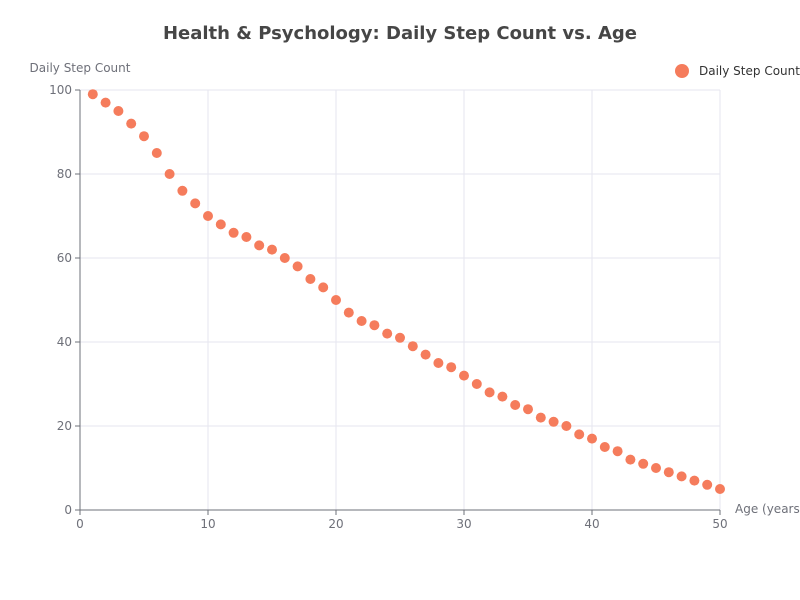 Image resolution: width=800 pixels, height=600 pixels. I want to click on y-tick-label: 40, so click(64, 342).